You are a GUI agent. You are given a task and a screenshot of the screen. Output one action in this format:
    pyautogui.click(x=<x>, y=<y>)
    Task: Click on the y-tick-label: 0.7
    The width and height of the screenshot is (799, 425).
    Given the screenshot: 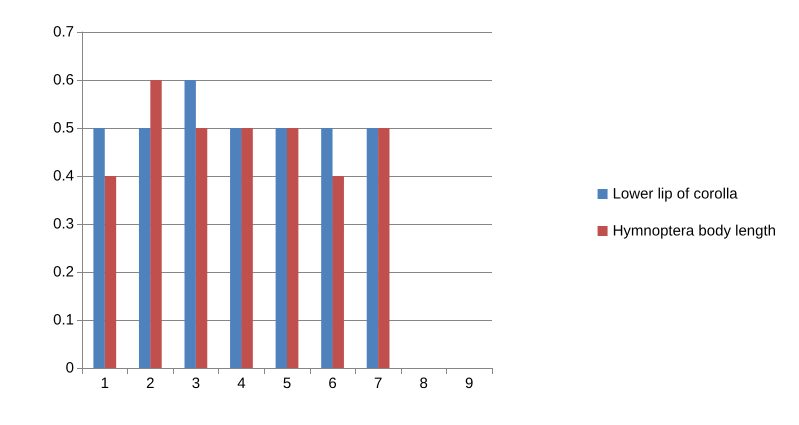 What is the action you would take?
    pyautogui.click(x=63, y=32)
    